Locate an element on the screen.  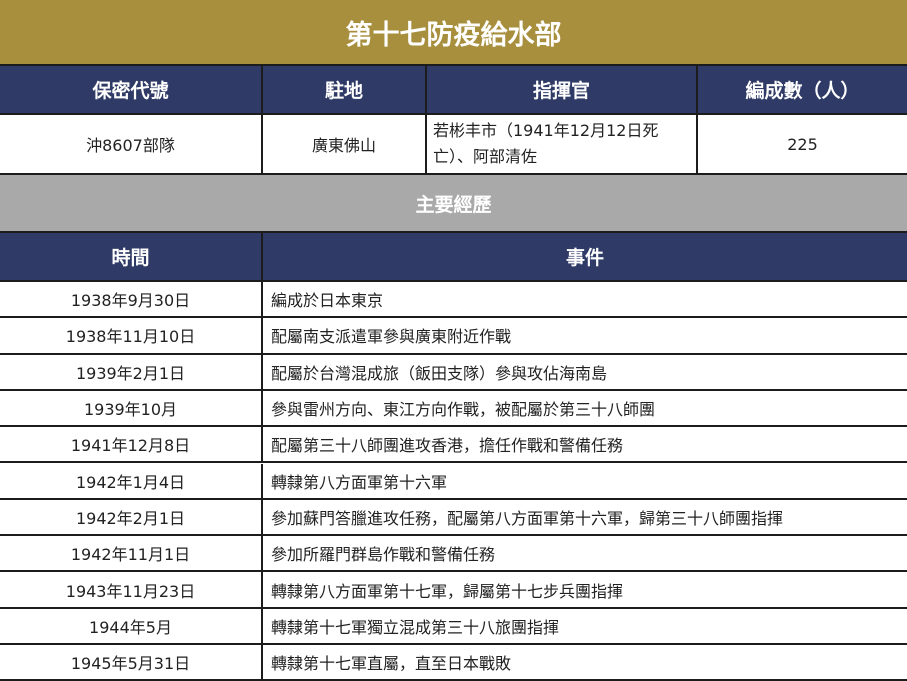
row-date: 1939年10月 is located at coordinates (131, 408).